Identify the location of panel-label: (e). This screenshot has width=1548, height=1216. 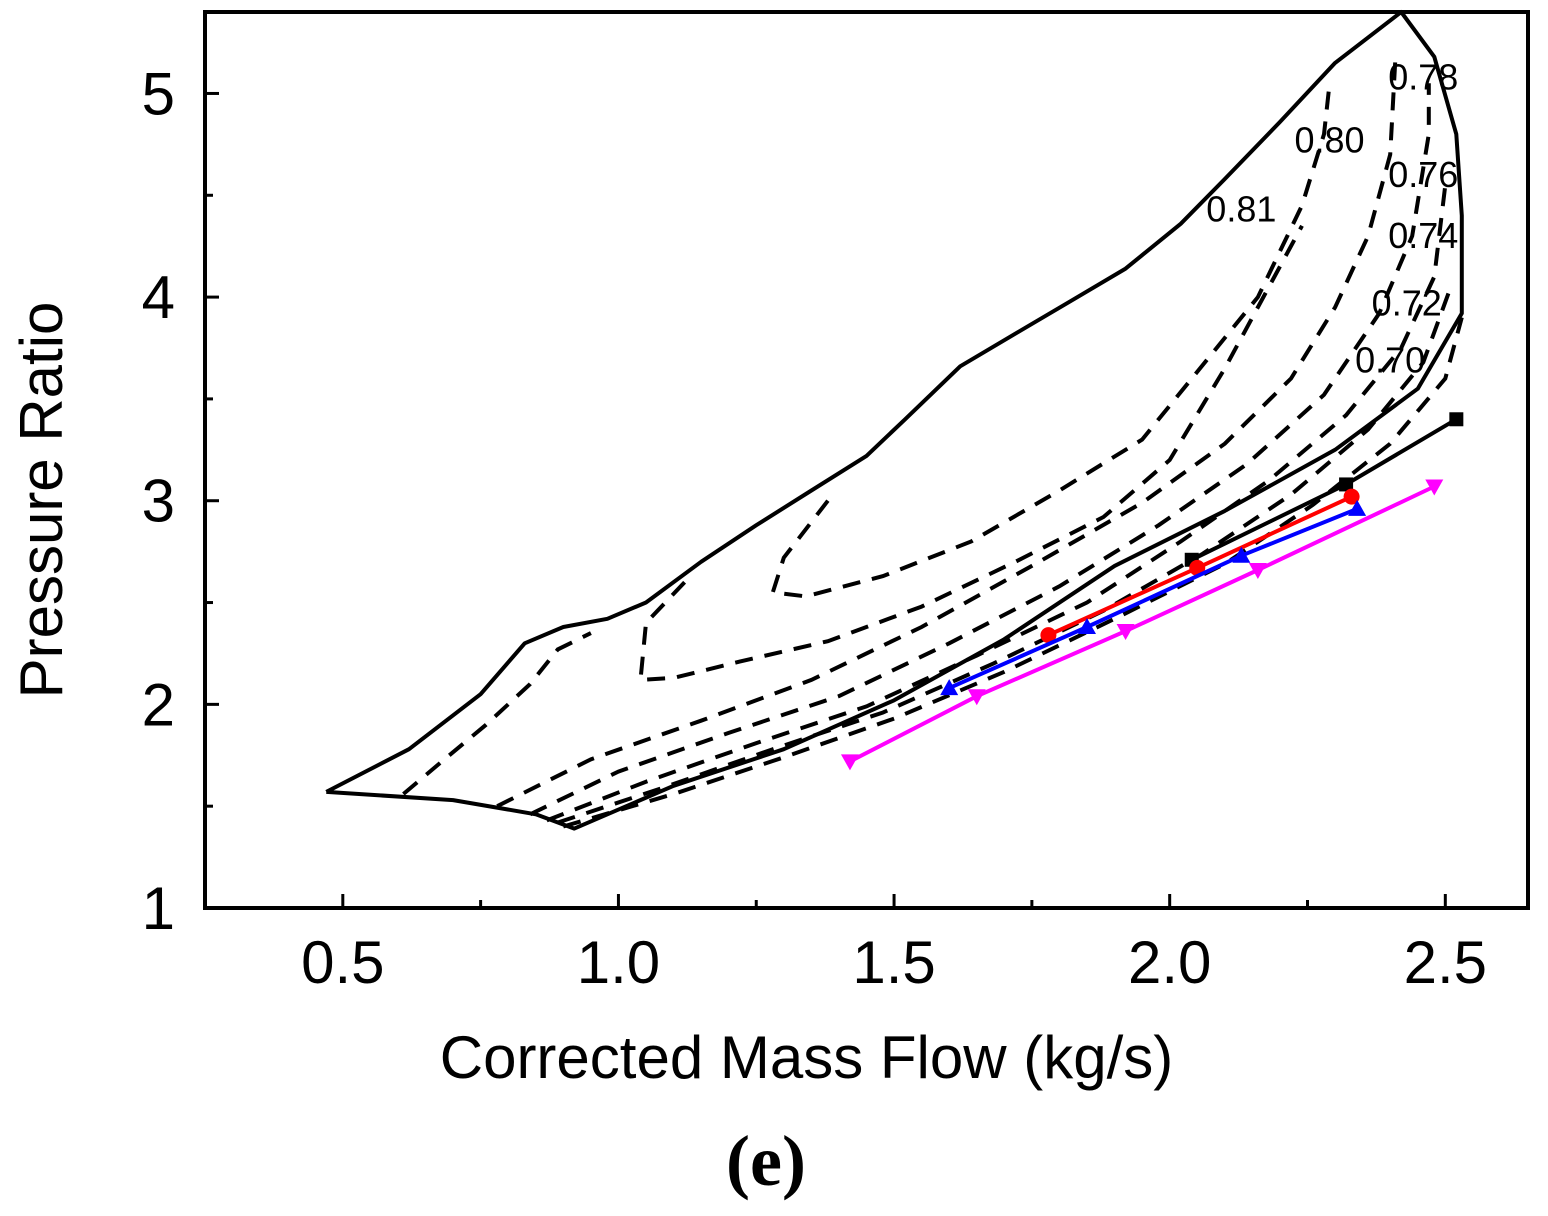
(766, 1161).